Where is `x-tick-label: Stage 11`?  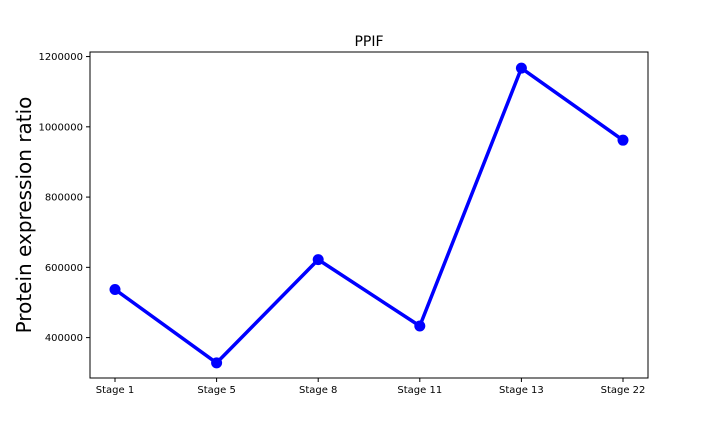 x-tick-label: Stage 11 is located at coordinates (419, 390).